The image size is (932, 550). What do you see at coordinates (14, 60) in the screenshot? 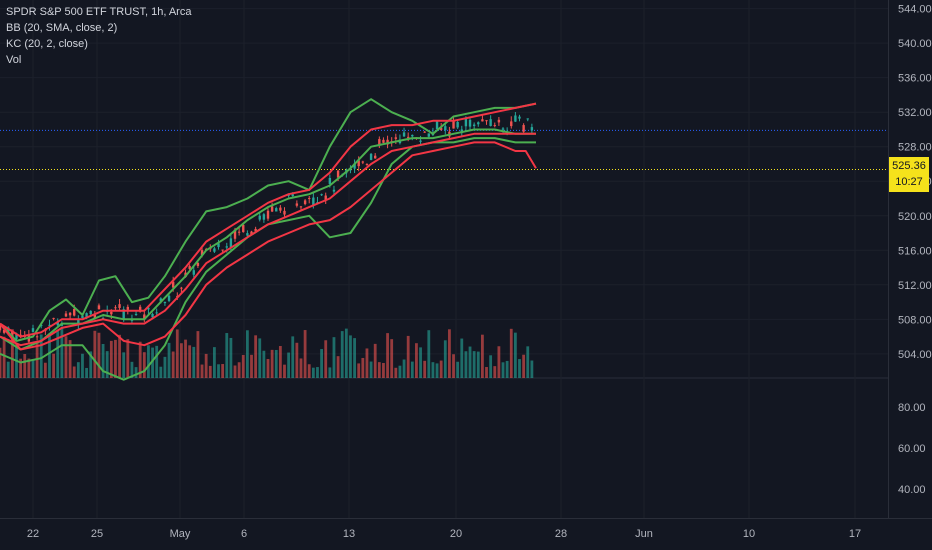
I see `vol-indicator-label: Vol` at bounding box center [14, 60].